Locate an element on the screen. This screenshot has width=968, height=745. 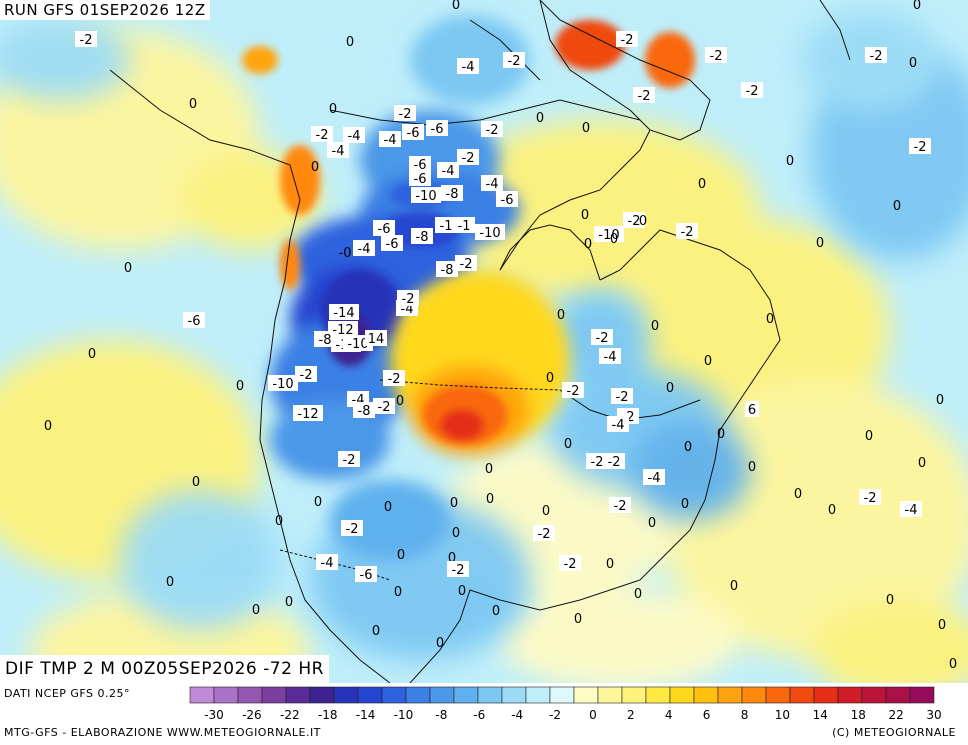
color-scale-tick-label: -26 is located at coordinates (252, 715).